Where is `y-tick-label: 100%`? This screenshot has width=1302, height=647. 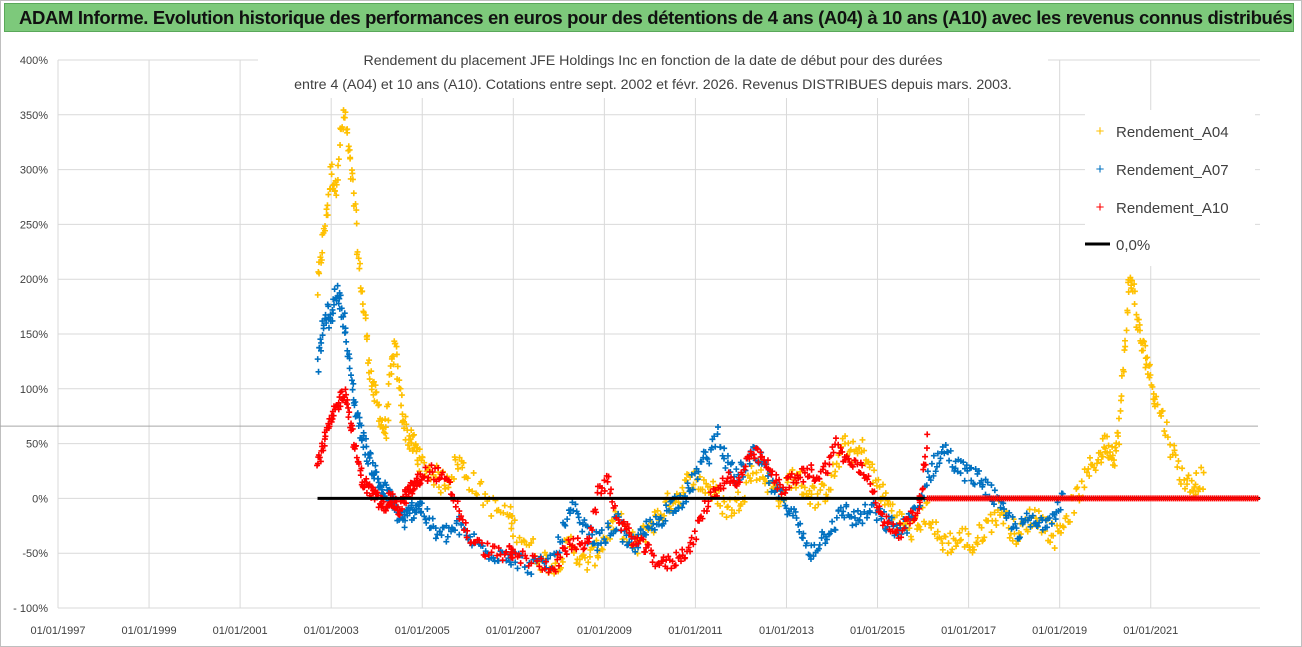 y-tick-label: 100% is located at coordinates (34, 390).